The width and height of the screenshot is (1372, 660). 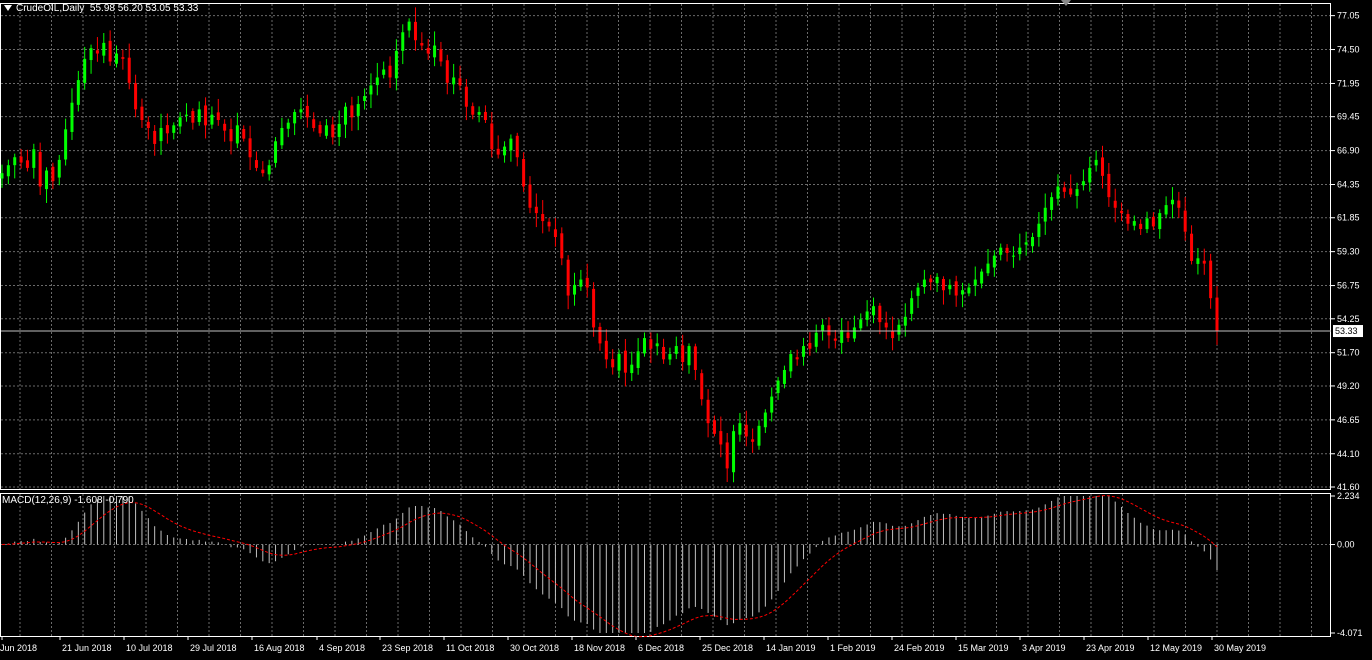 What do you see at coordinates (8, 8) in the screenshot?
I see `collapse-triangle-icon` at bounding box center [8, 8].